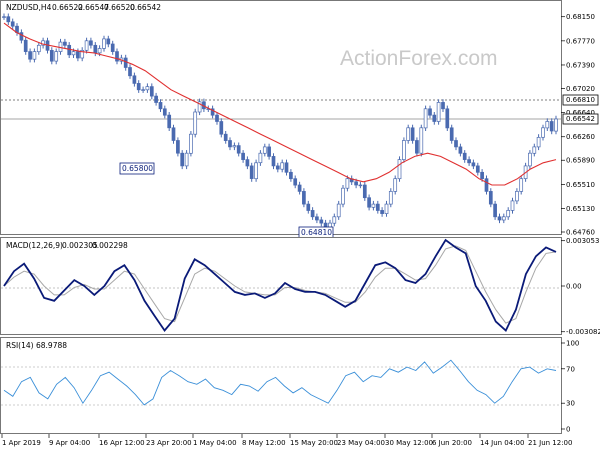 The width and height of the screenshot is (600, 450). What do you see at coordinates (34, 245) in the screenshot?
I see `macd-title: MACD(12,26,9)` at bounding box center [34, 245].